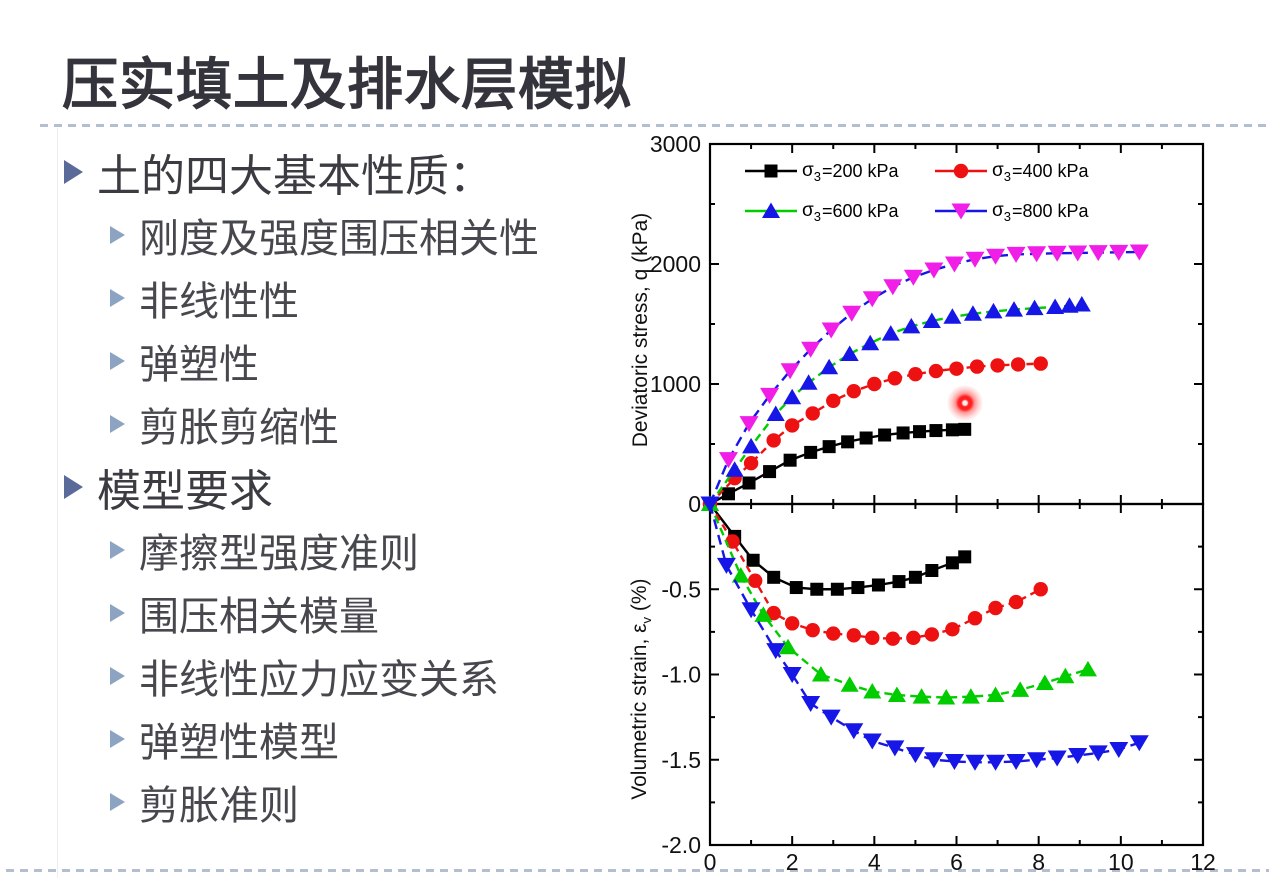 The image size is (1269, 878). Describe the element at coordinates (351, 738) in the screenshot. I see `bullet-item-level2: 弹塑性模型` at that location.